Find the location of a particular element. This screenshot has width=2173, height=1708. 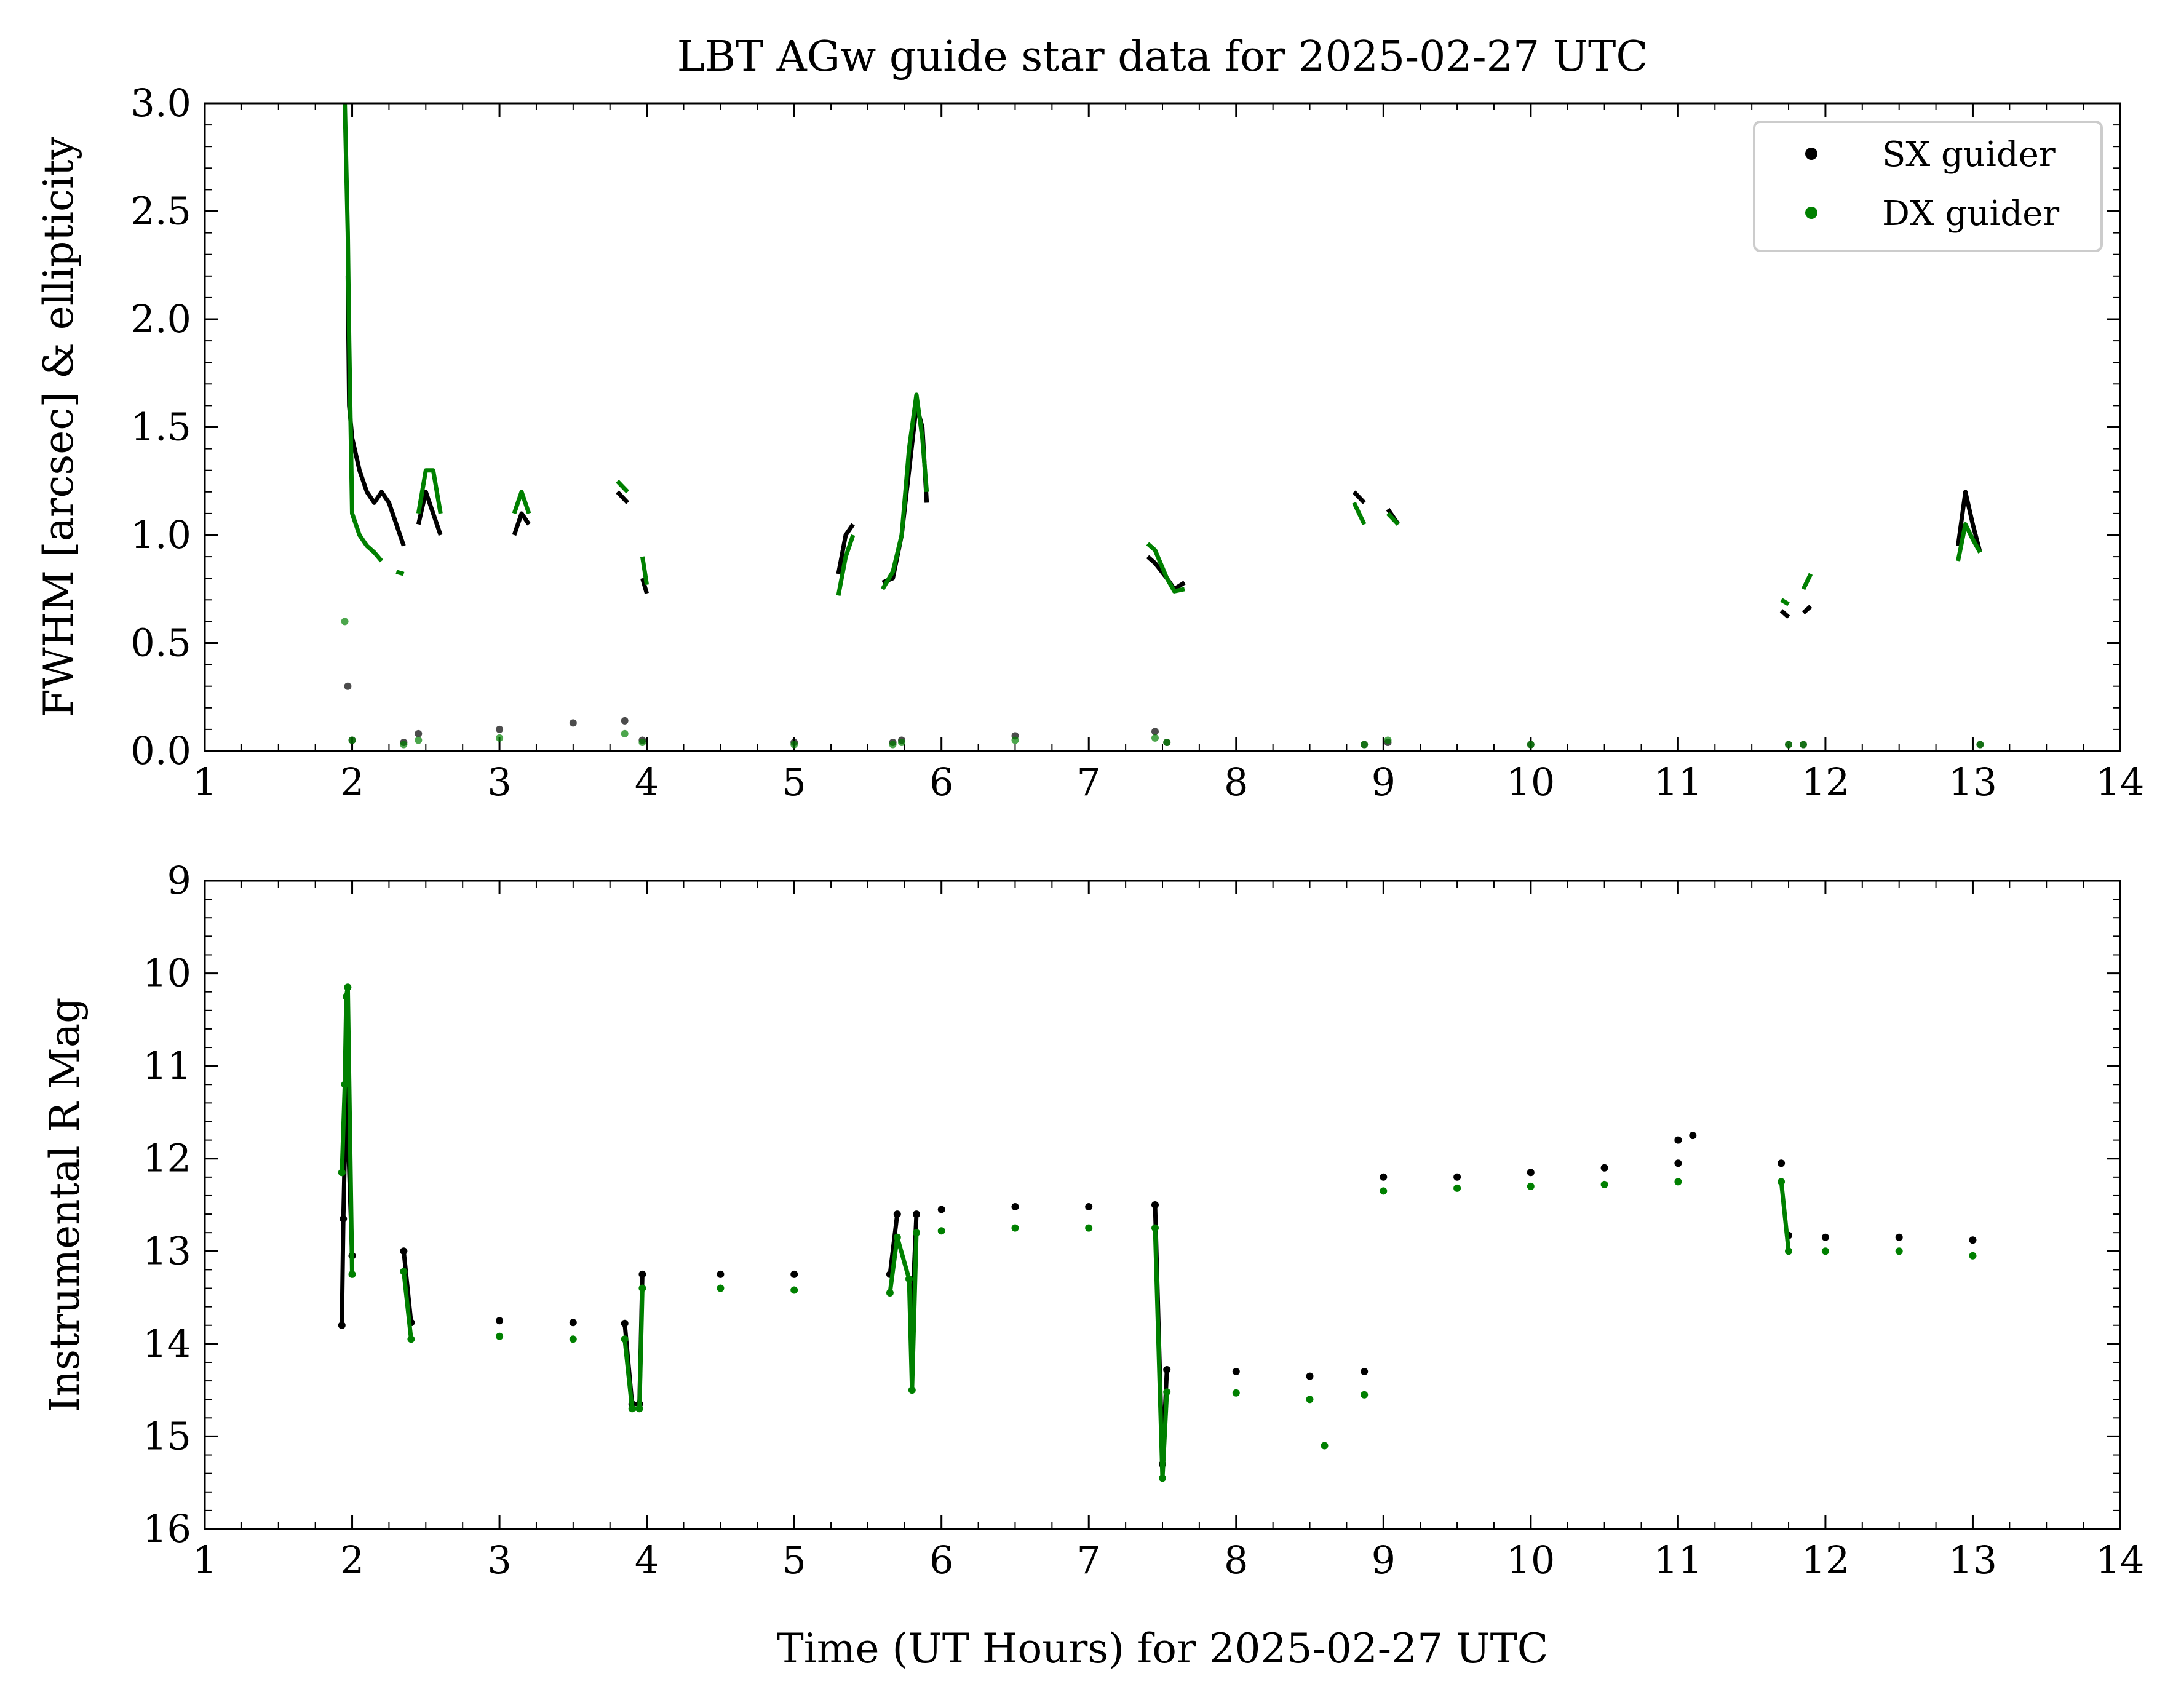

x-tick-label: 2 is located at coordinates (352, 782).